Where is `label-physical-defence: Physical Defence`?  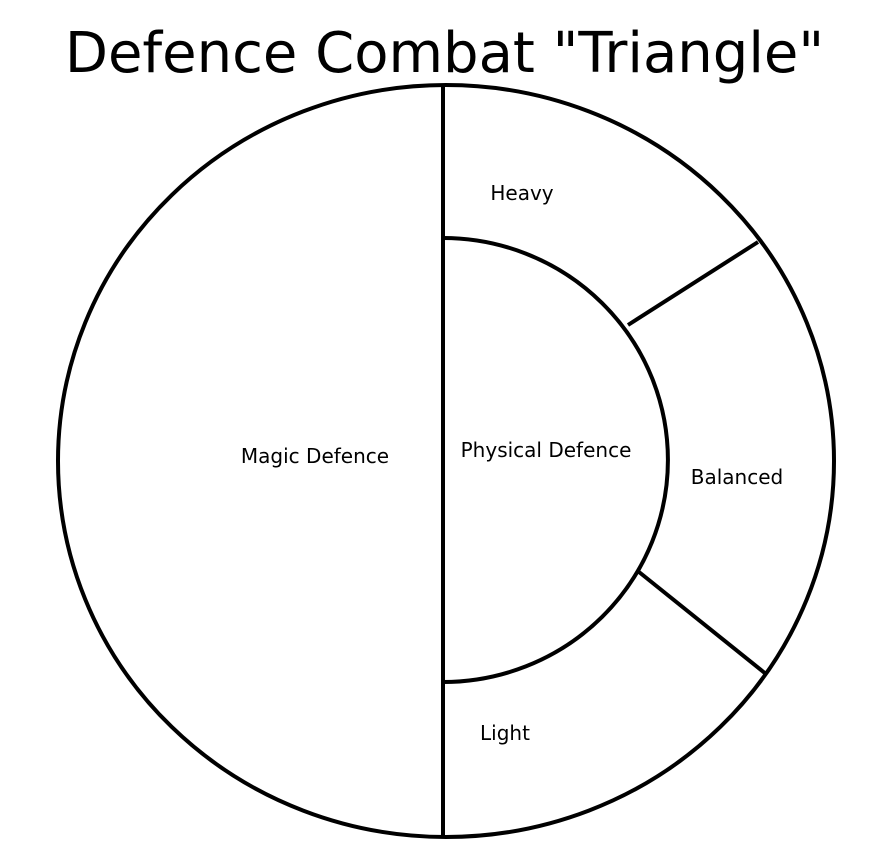
label-physical-defence: Physical Defence is located at coordinates (546, 450).